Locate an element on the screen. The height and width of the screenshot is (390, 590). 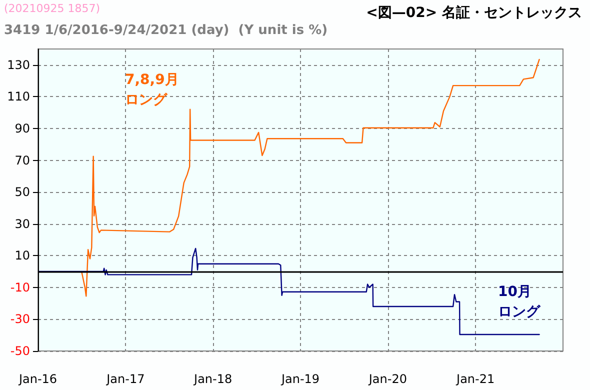
x-tick-label: Jan-16 is located at coordinates (38, 379).